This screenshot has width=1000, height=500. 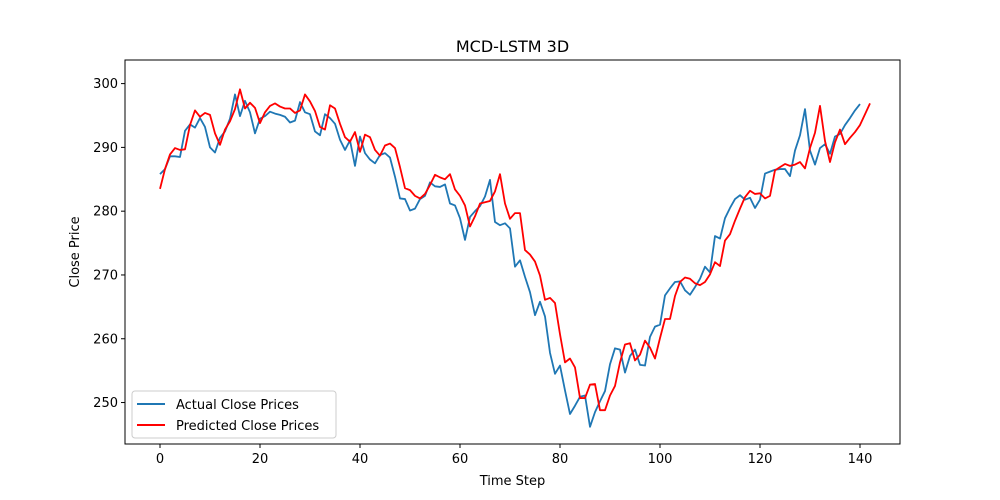 I want to click on x-tick-label: 100, so click(x=660, y=459).